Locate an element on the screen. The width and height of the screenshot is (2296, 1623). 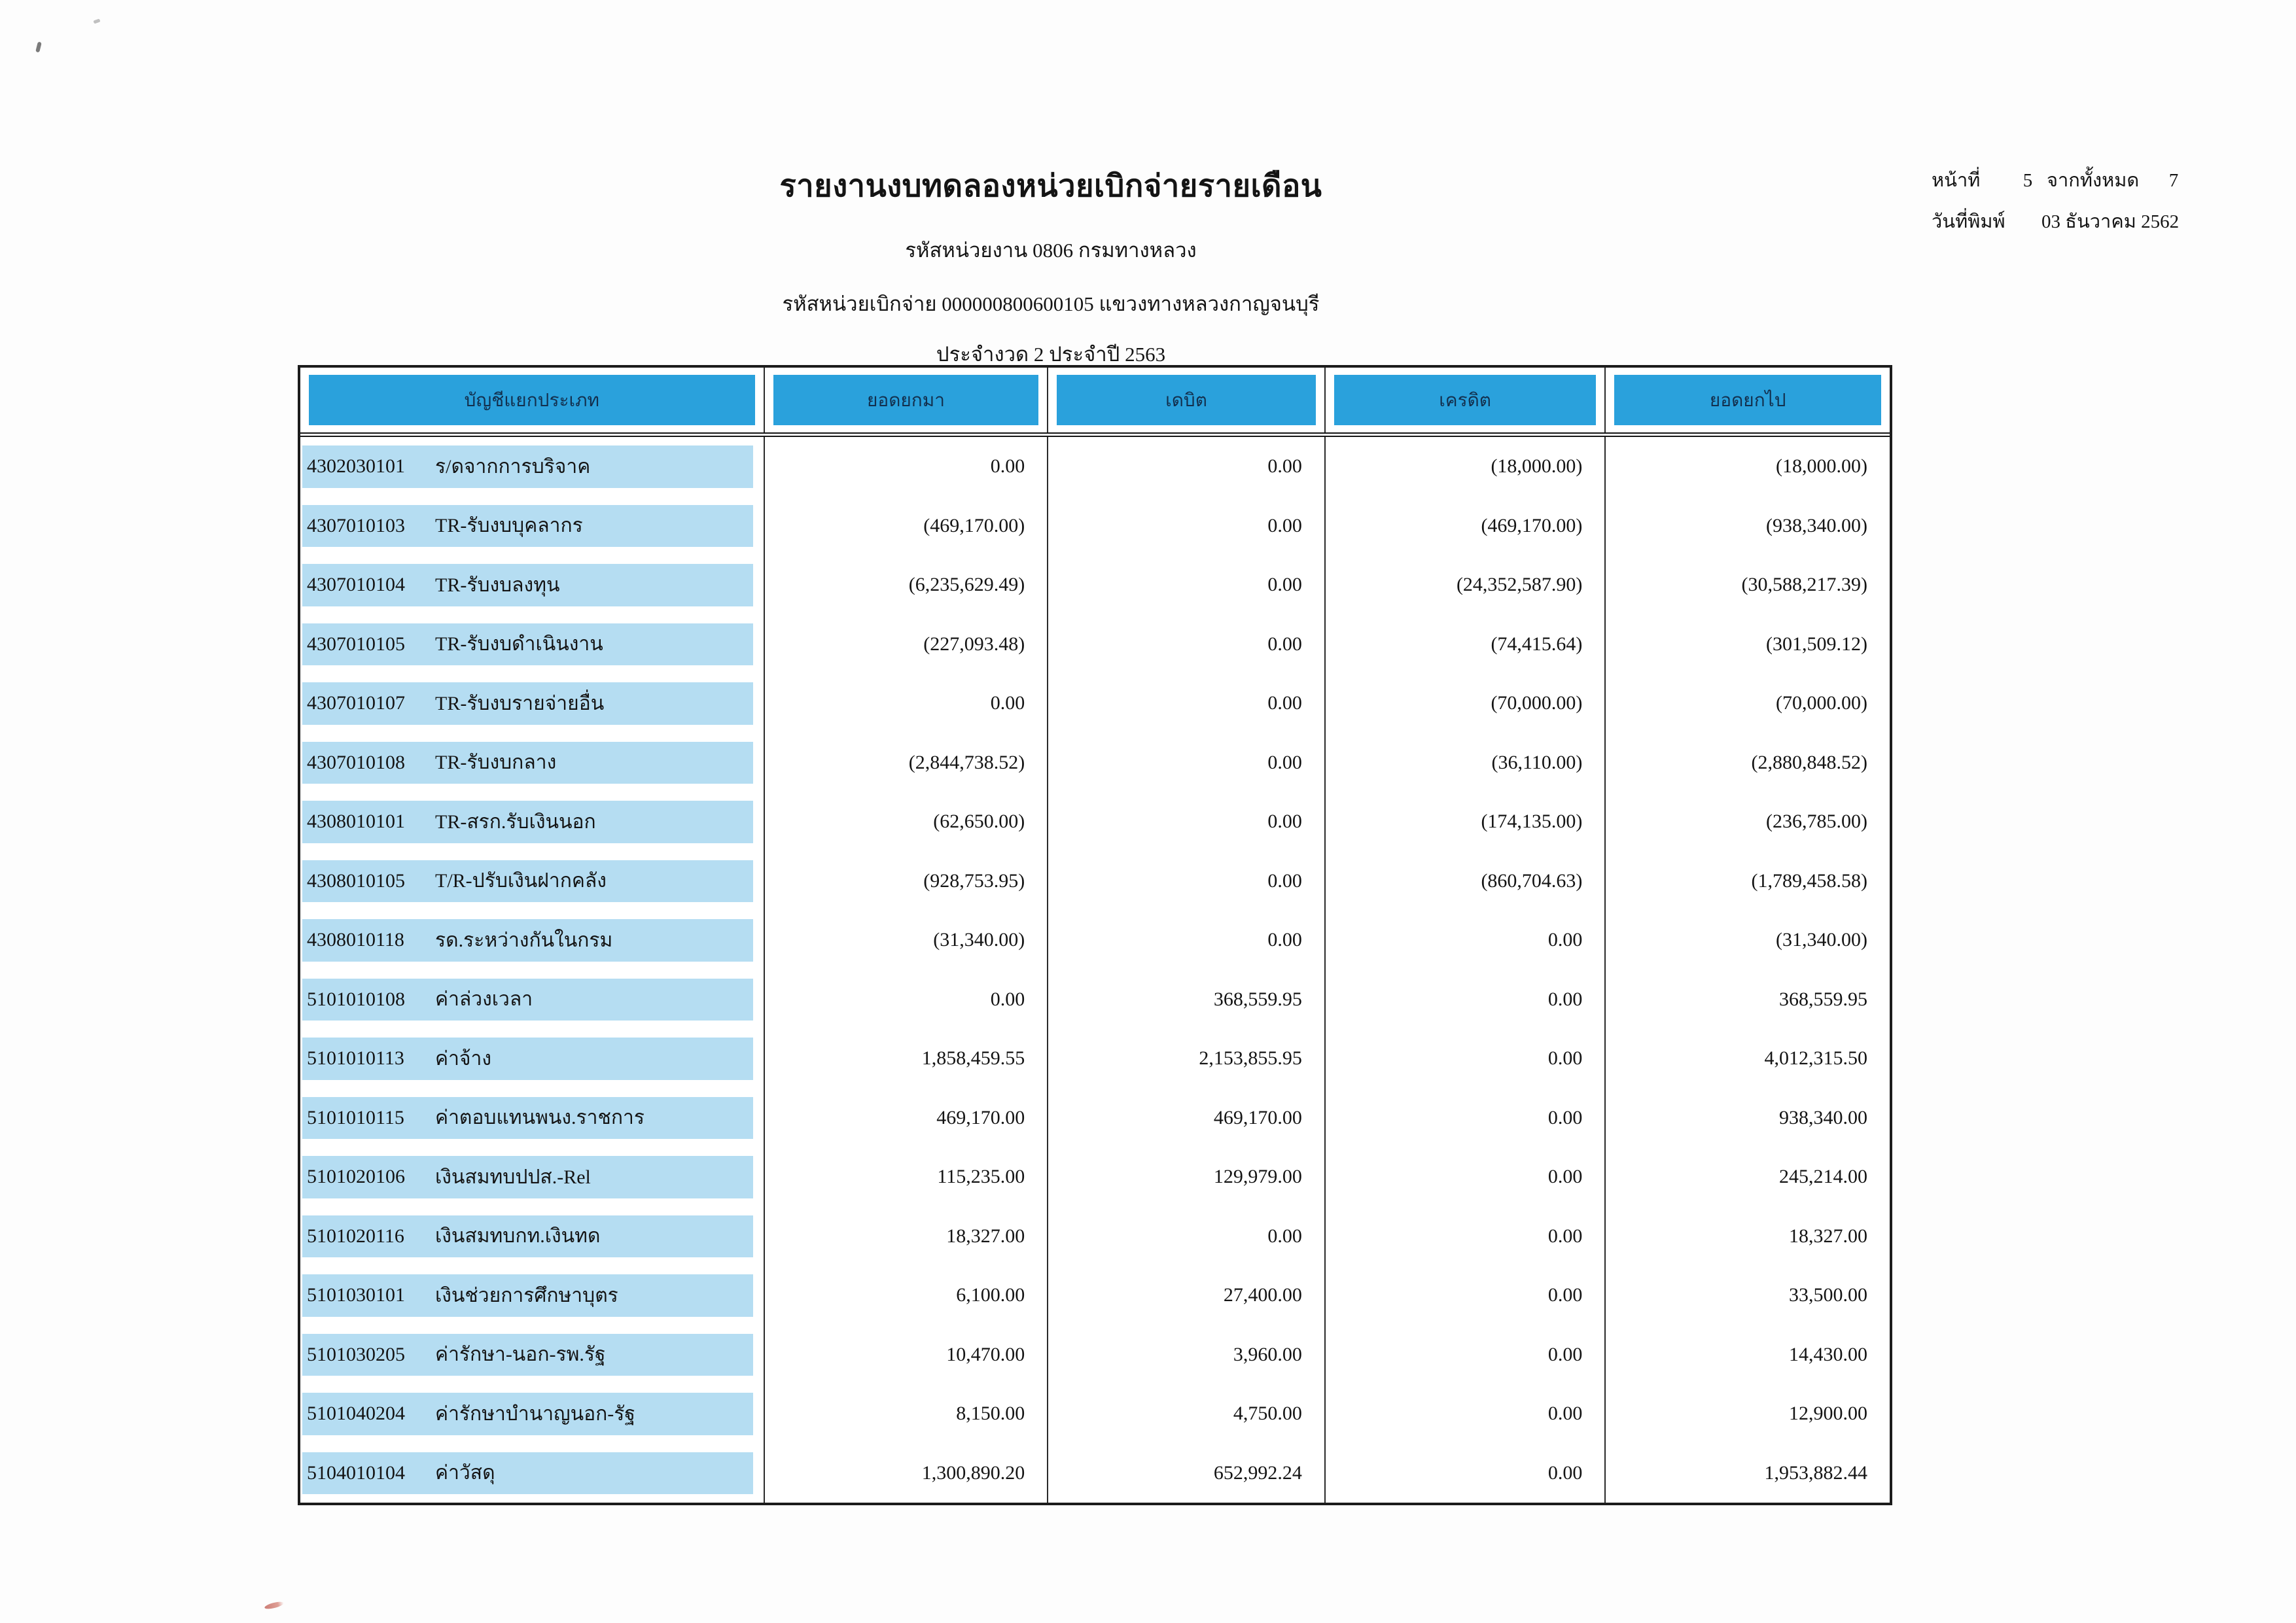
cell-debit: 4,750.00 is located at coordinates (1187, 1414).